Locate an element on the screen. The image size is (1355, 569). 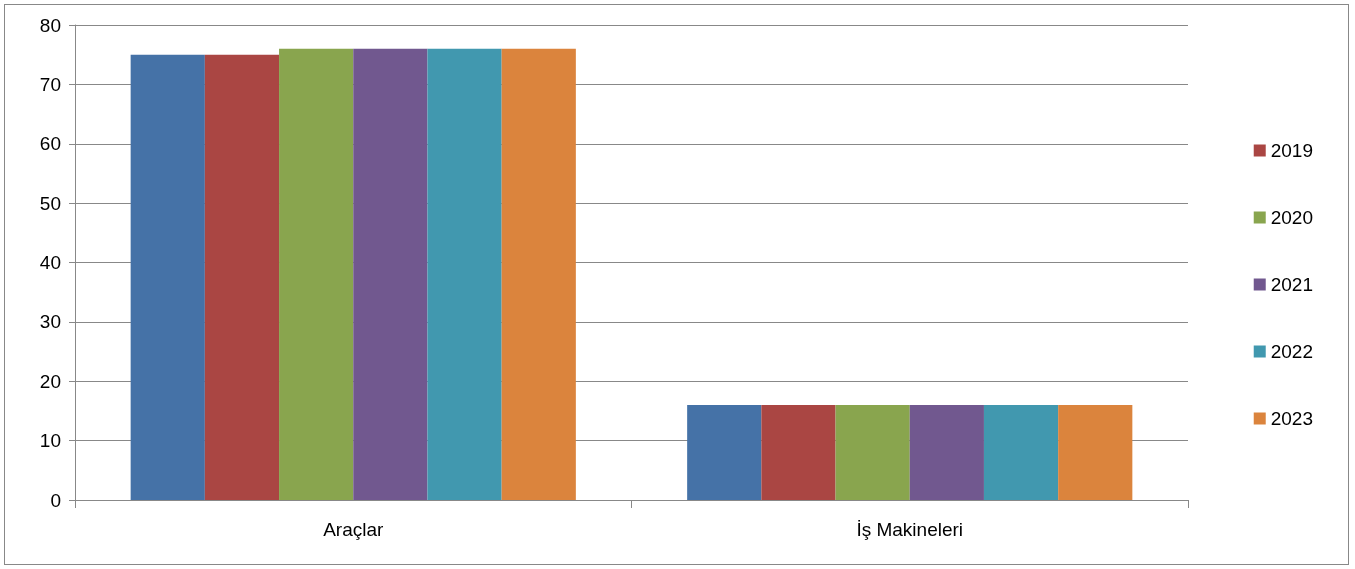
y-tick-label: 0 is located at coordinates (55, 500).